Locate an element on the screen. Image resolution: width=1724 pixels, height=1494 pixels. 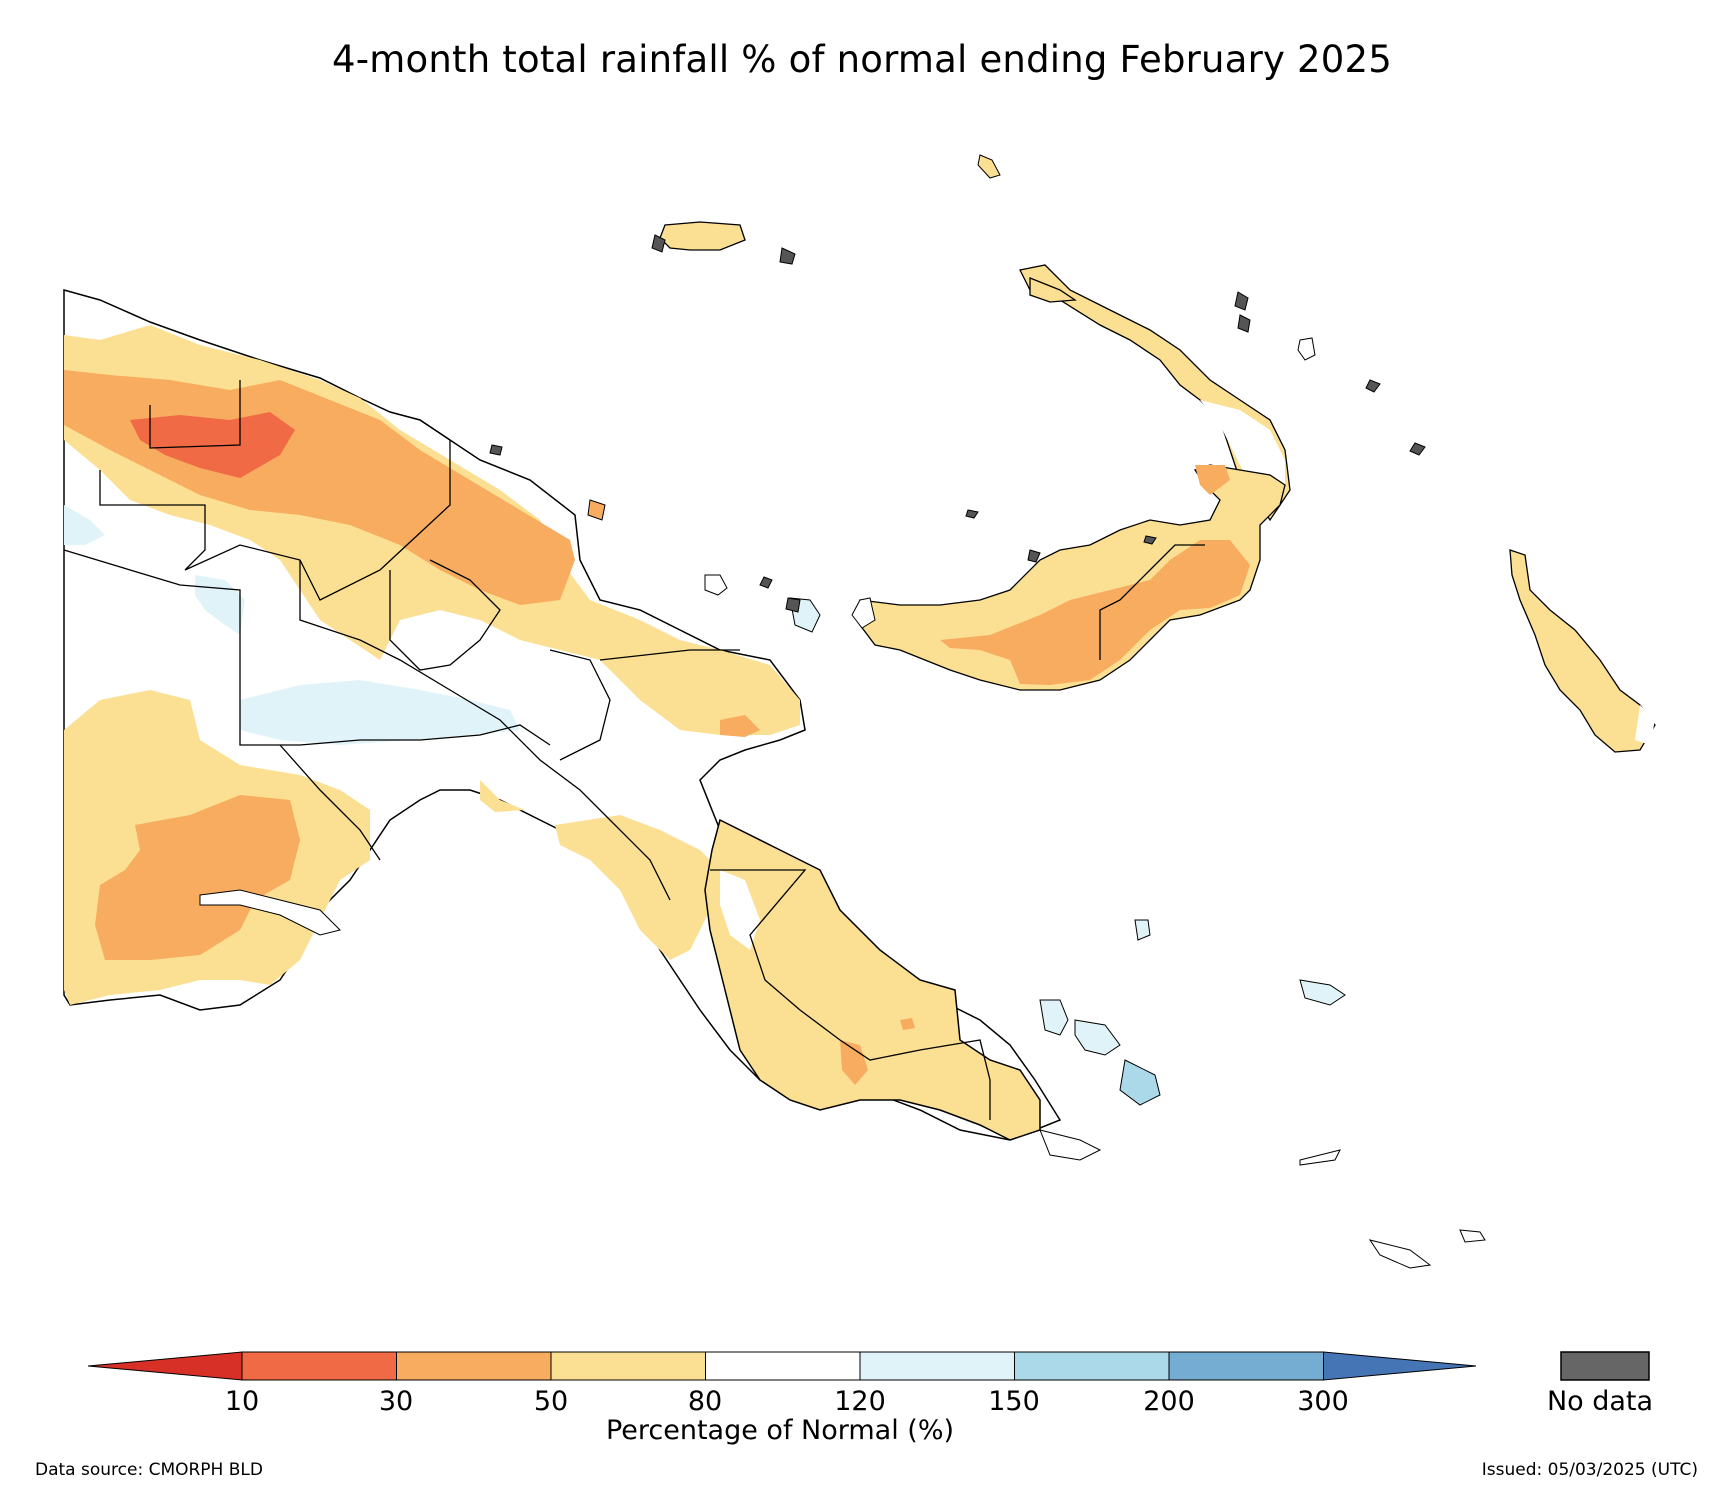
east-tail-dry-spot is located at coordinates (854, 1062).